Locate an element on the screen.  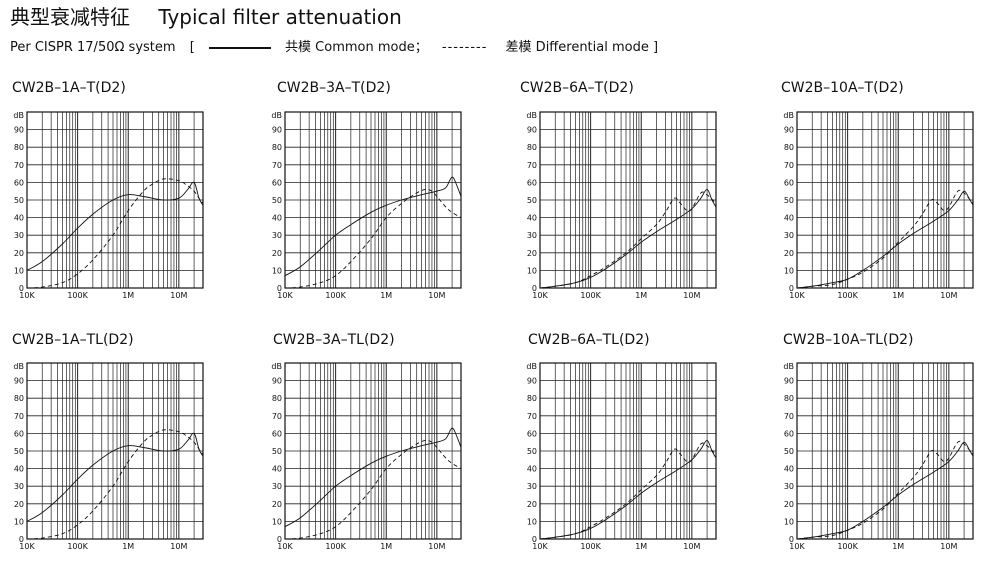
legend-open-bracket: [ is located at coordinates (192, 47).